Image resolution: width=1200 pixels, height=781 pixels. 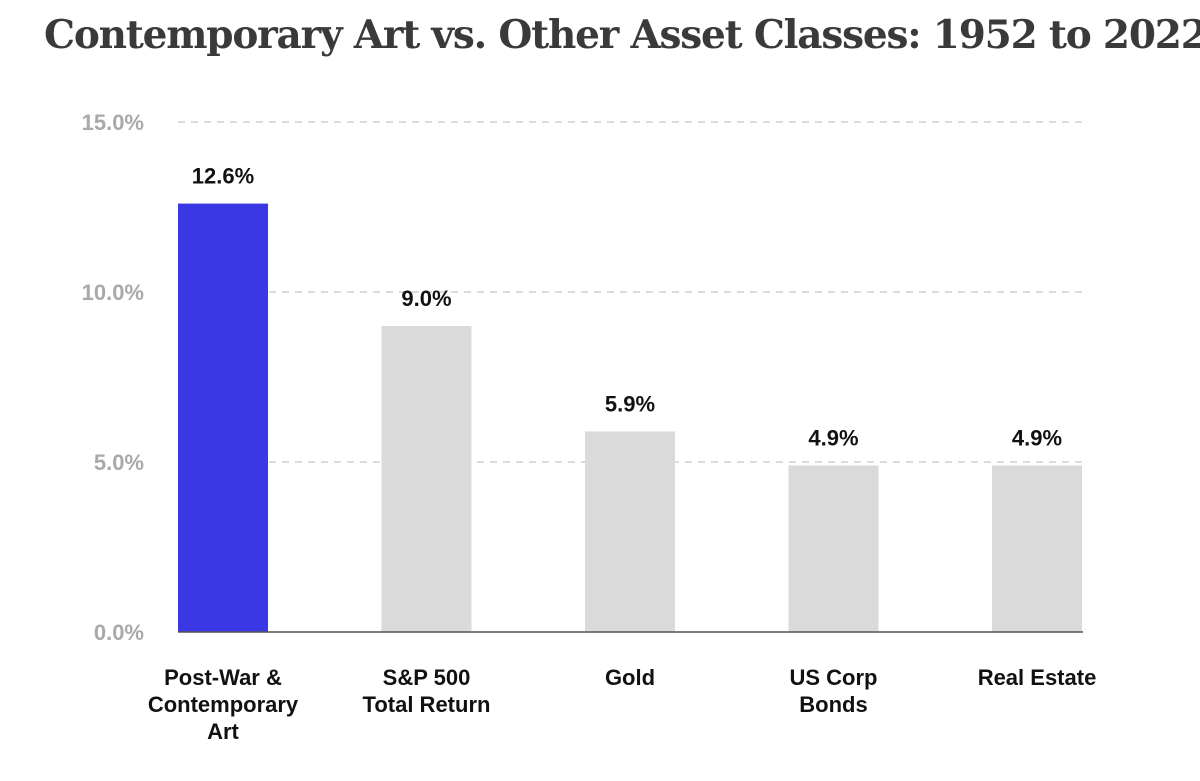 What do you see at coordinates (223, 704) in the screenshot?
I see `category-label: Contemporary` at bounding box center [223, 704].